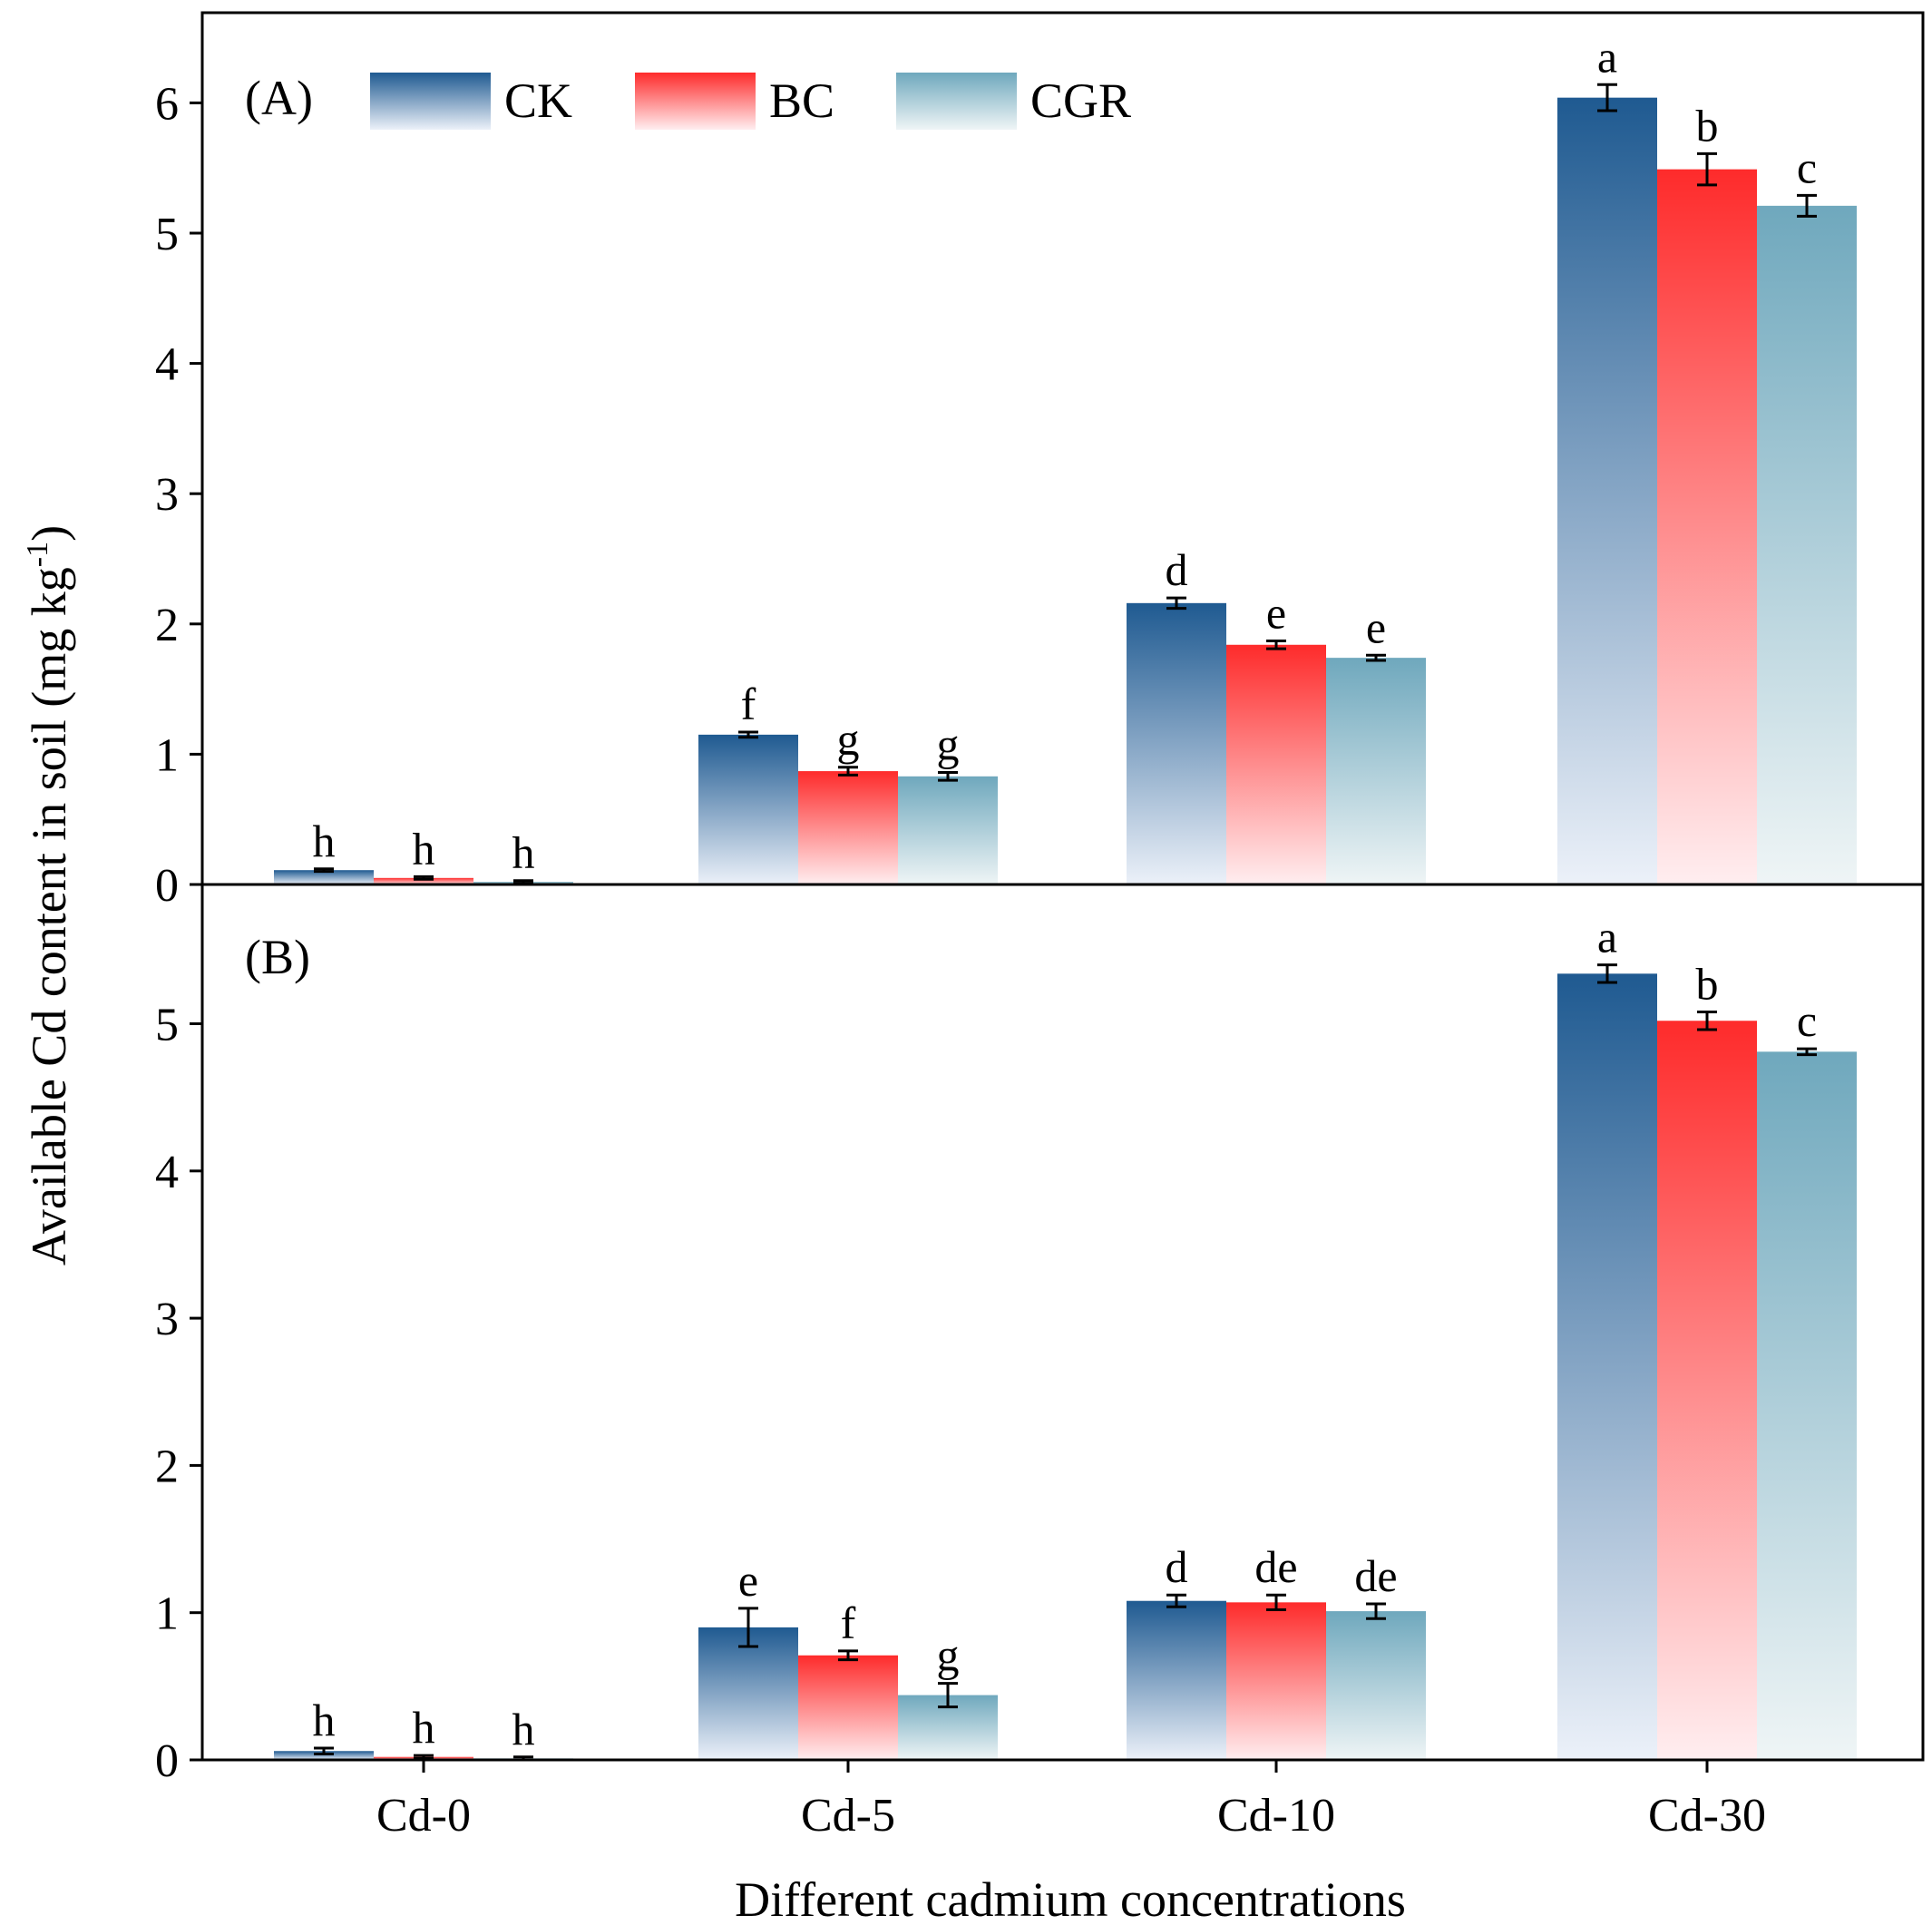 The image size is (1932, 1925). I want to click on x-axis-label: Different cadmium concentrations, so click(1070, 1899).